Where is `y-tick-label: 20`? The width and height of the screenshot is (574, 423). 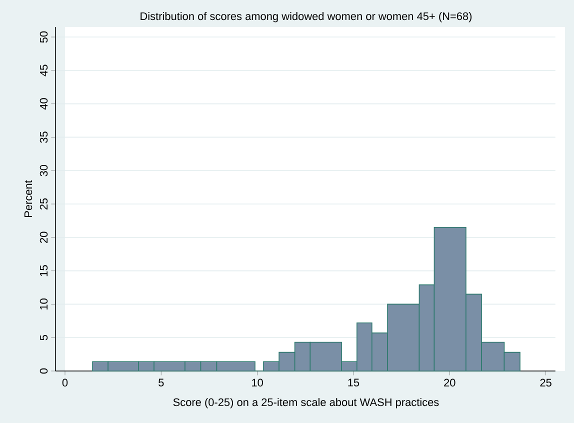
y-tick-label: 20 is located at coordinates (44, 237).